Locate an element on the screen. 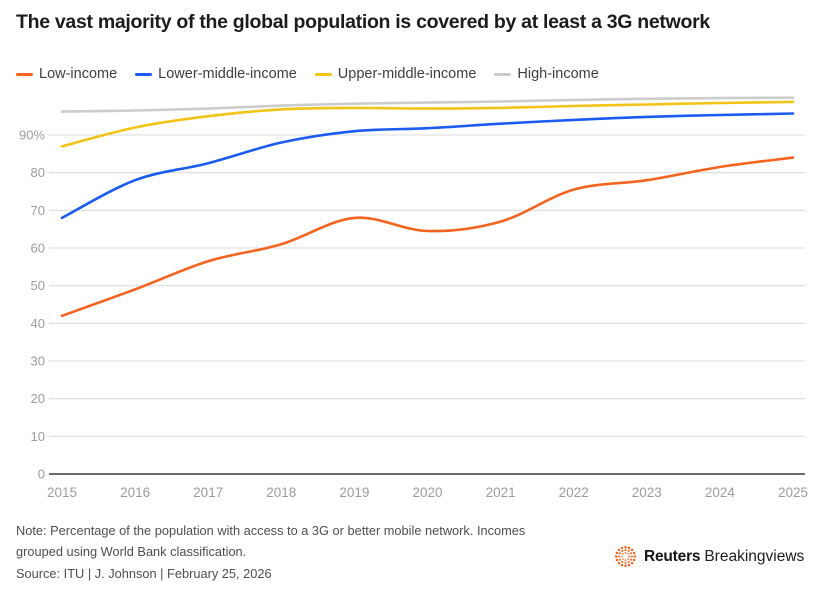 This screenshot has height=597, width=827. x-tick-label: 2020 is located at coordinates (427, 492).